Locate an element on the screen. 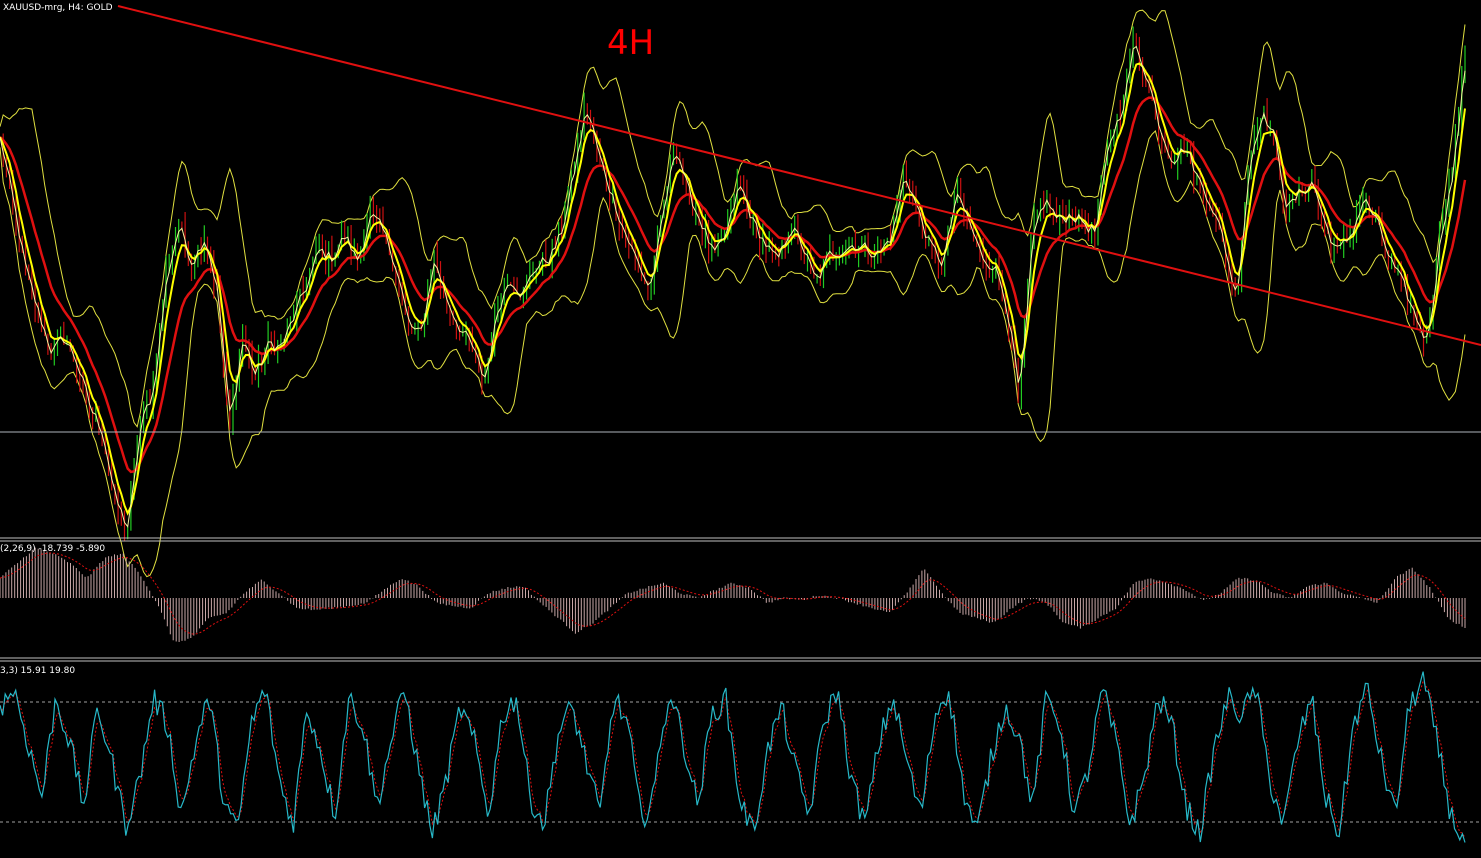 This screenshot has width=1481, height=858. stochastic-indicator-label: 3,3) 15.91 19.80 is located at coordinates (38, 671).